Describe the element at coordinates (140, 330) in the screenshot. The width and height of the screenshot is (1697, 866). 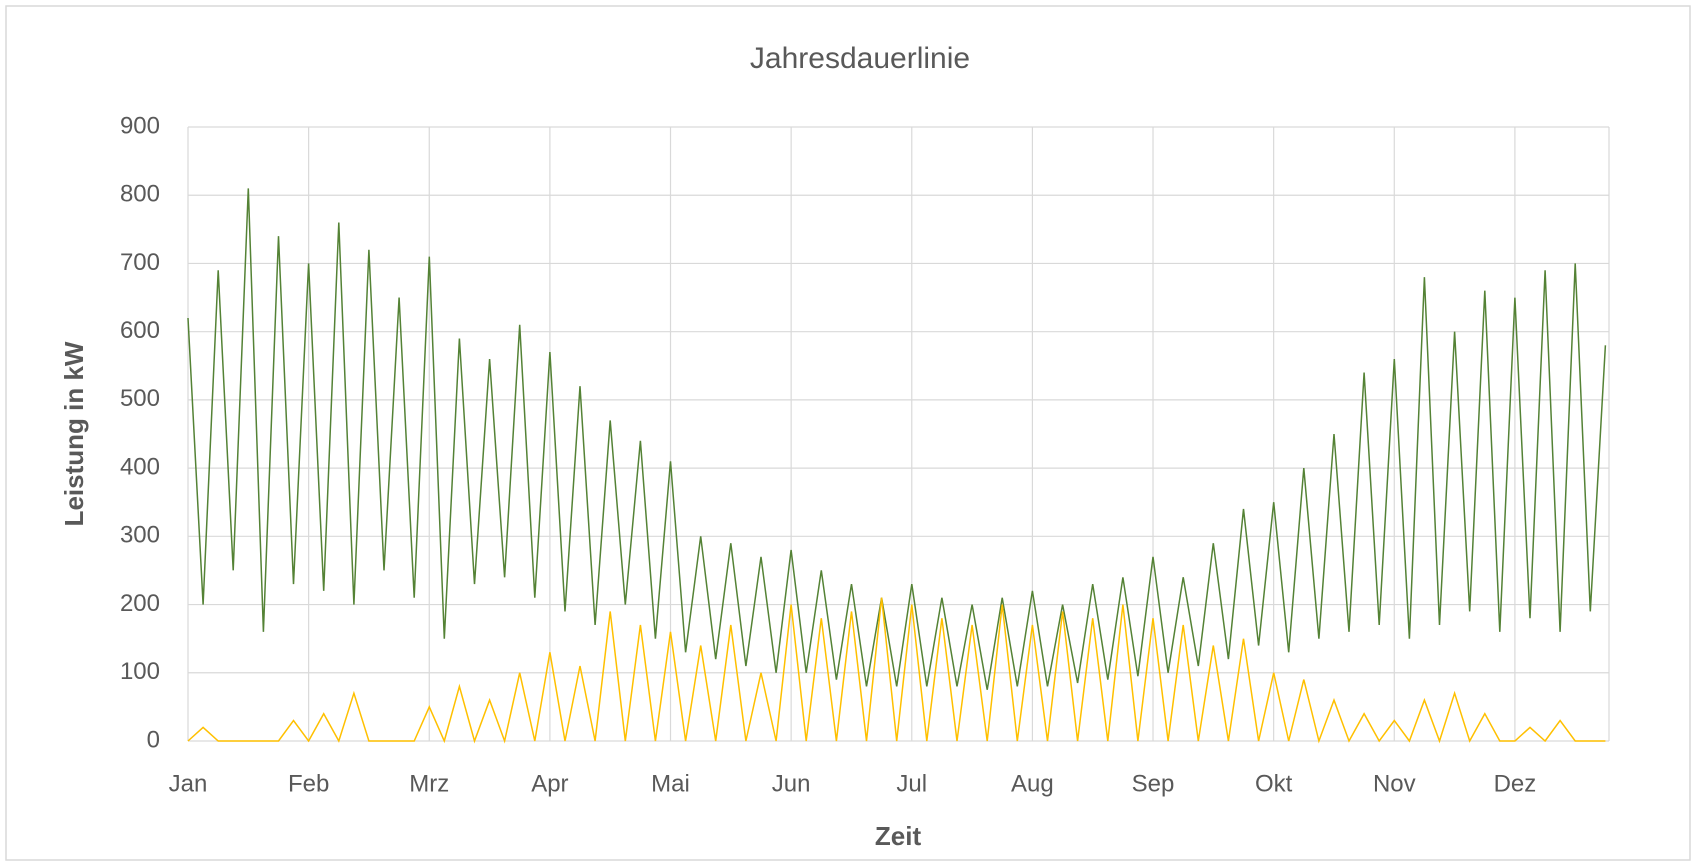
I see `y-tick-label: 600` at that location.